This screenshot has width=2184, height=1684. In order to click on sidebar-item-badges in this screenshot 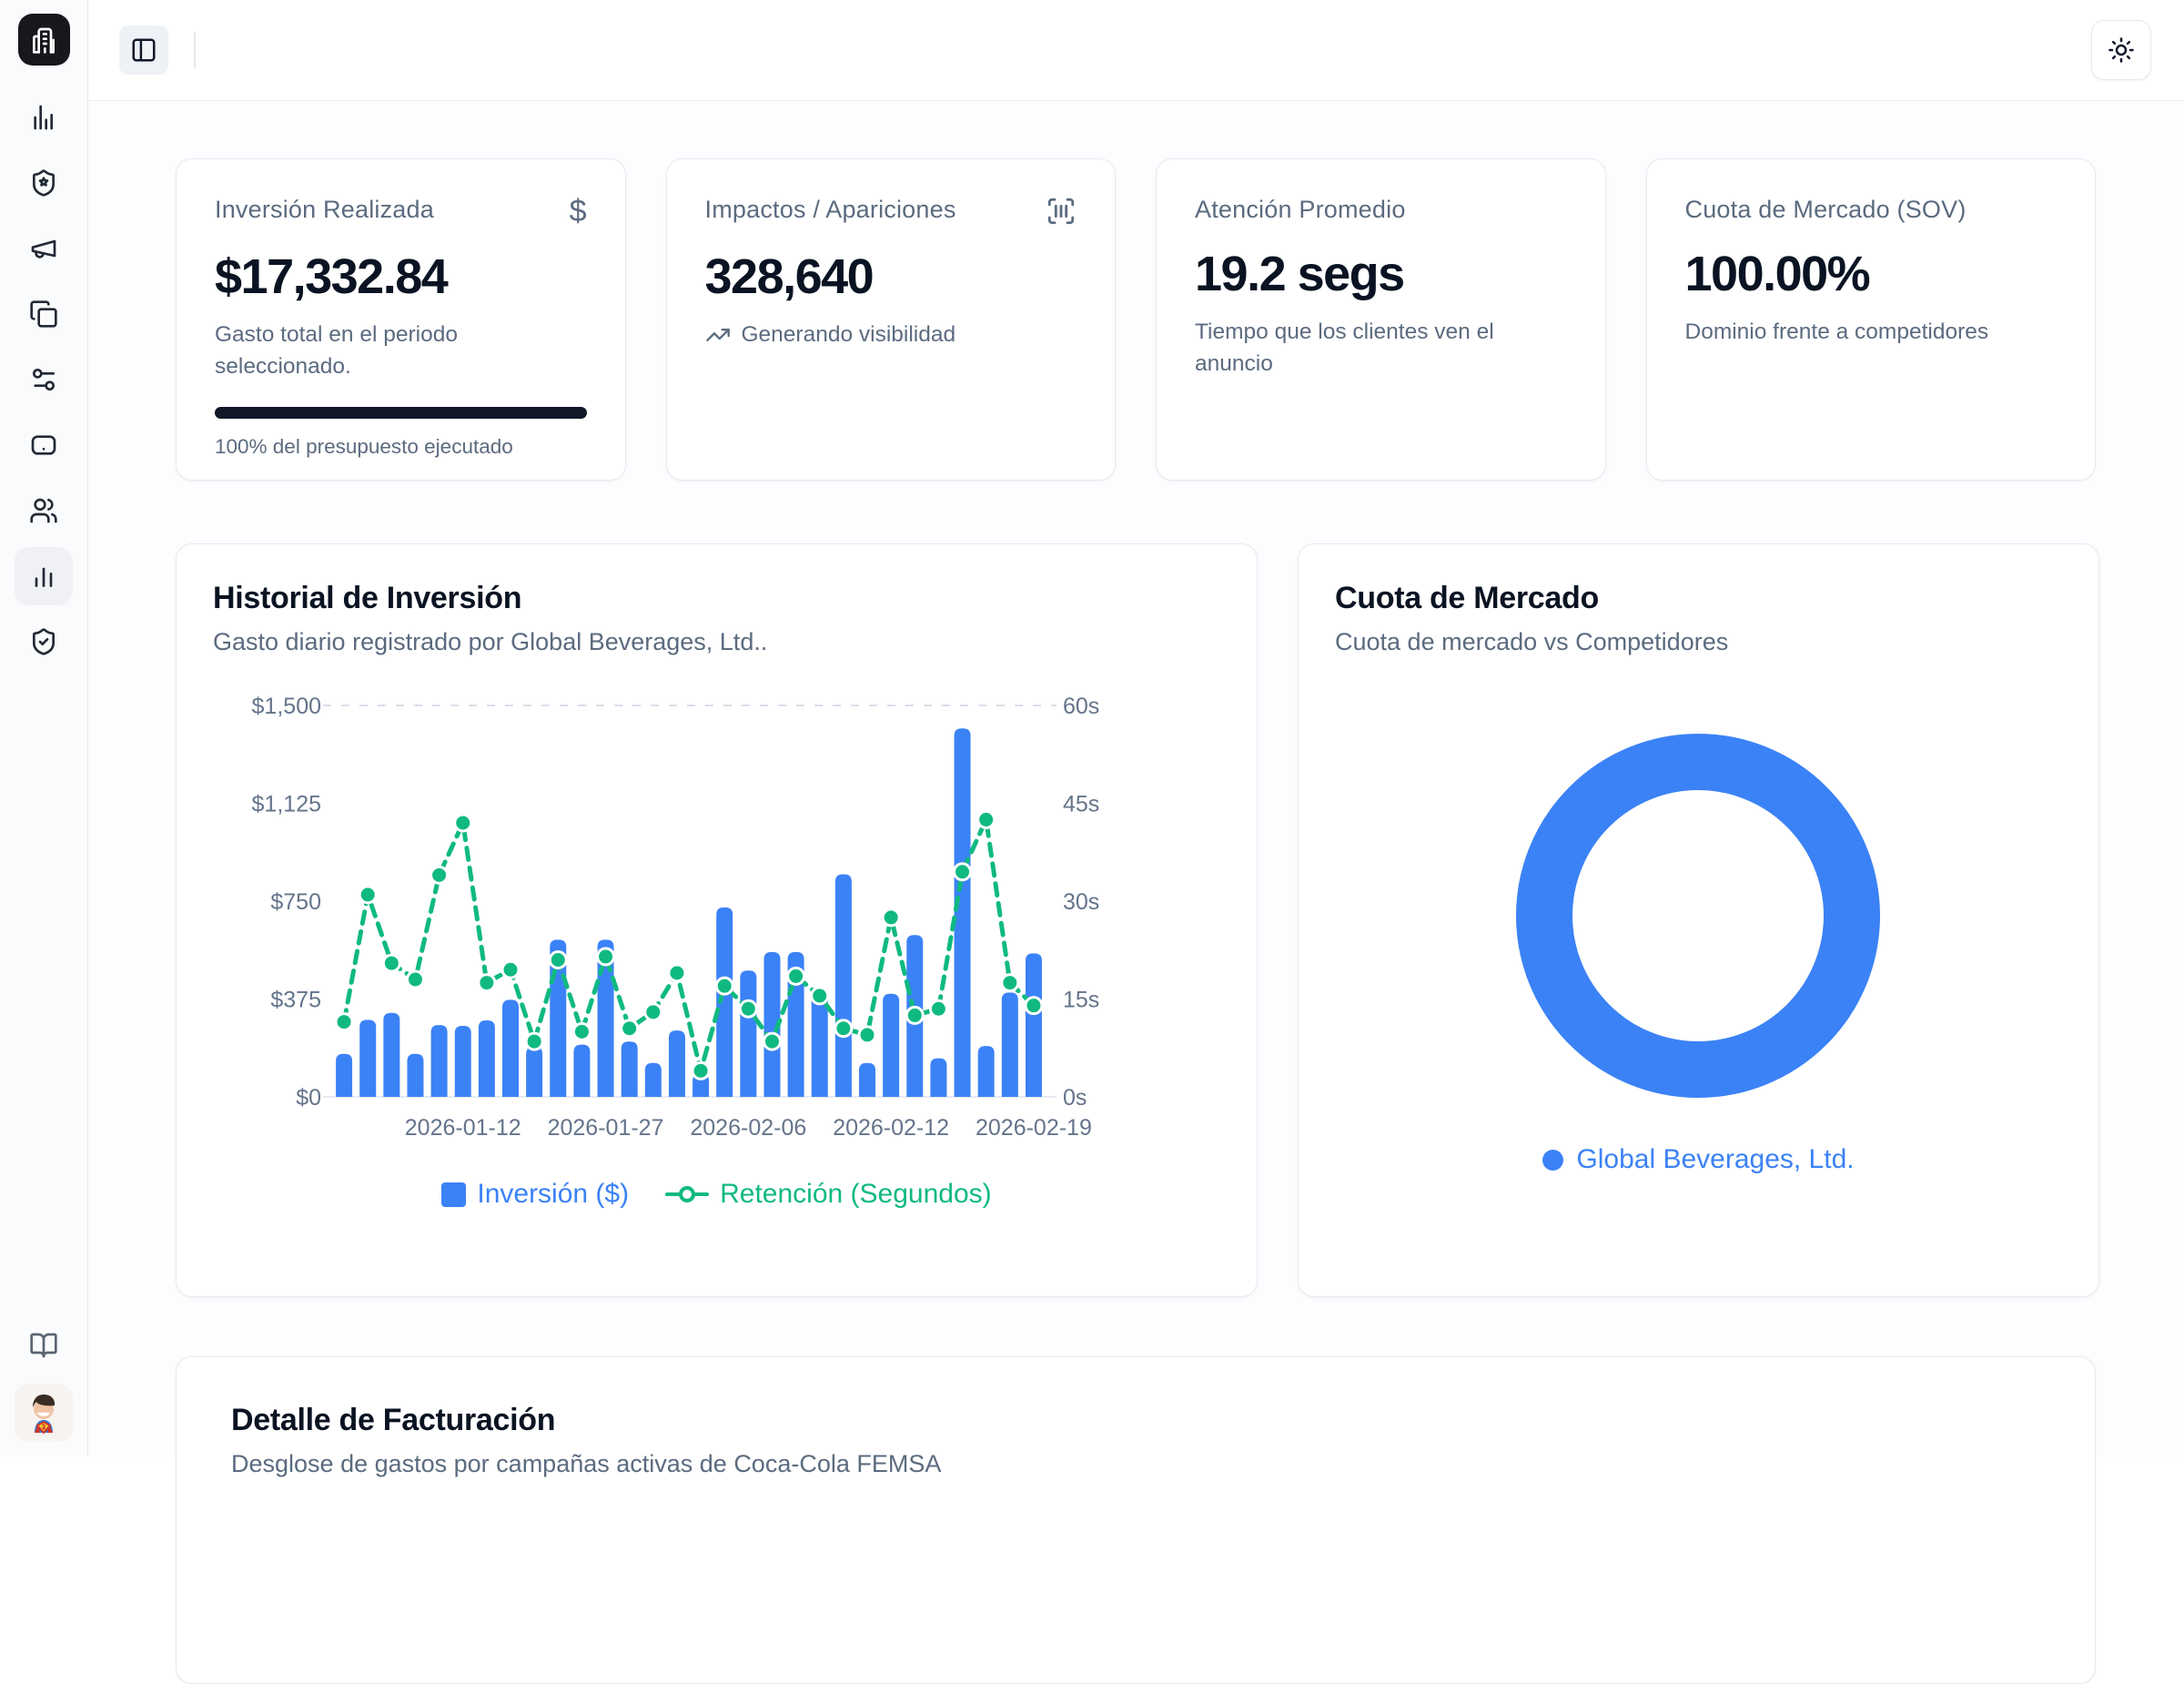, I will do `click(44, 183)`.